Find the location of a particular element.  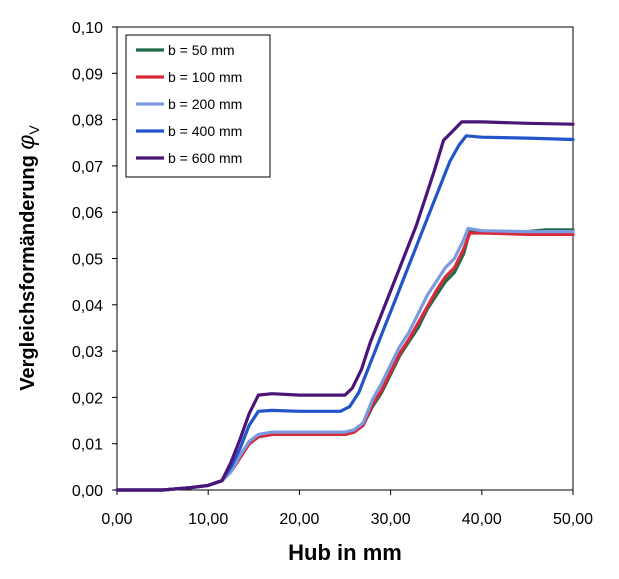

y-tick-label: 0,05 is located at coordinates (87, 260).